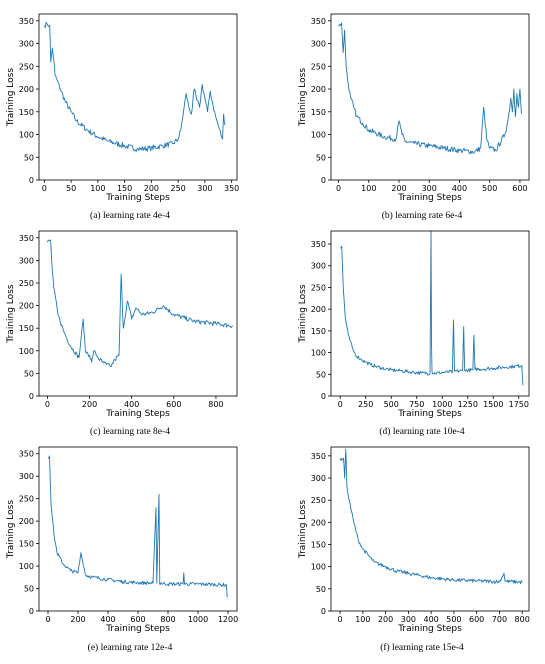 The width and height of the screenshot is (545, 664). I want to click on subfigure-caption: (a) learning rate 4e-4, so click(130, 215).